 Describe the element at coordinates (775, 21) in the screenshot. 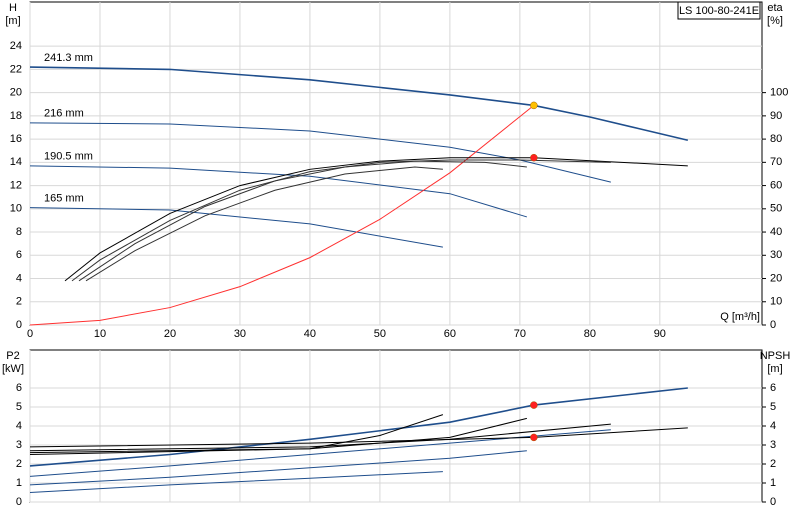

I see `y2-unit: [%]` at that location.